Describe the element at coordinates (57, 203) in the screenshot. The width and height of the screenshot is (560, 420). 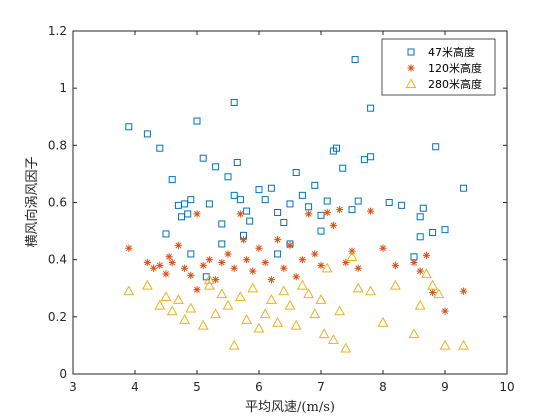
I see `y-tick-label: 0.6` at that location.